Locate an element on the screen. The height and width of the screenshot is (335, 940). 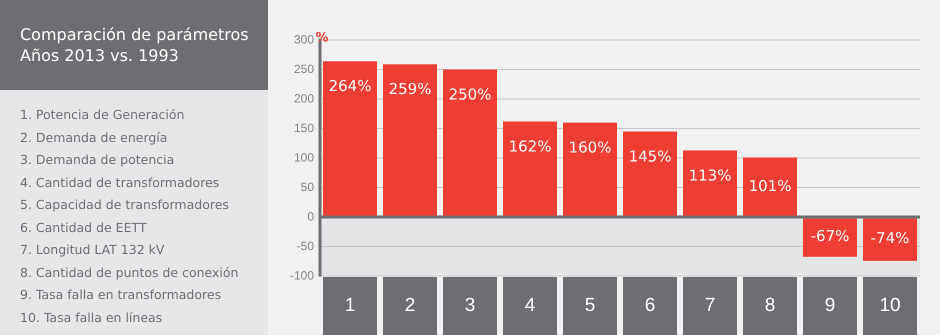
x-tick-label: 4 is located at coordinates (530, 305).